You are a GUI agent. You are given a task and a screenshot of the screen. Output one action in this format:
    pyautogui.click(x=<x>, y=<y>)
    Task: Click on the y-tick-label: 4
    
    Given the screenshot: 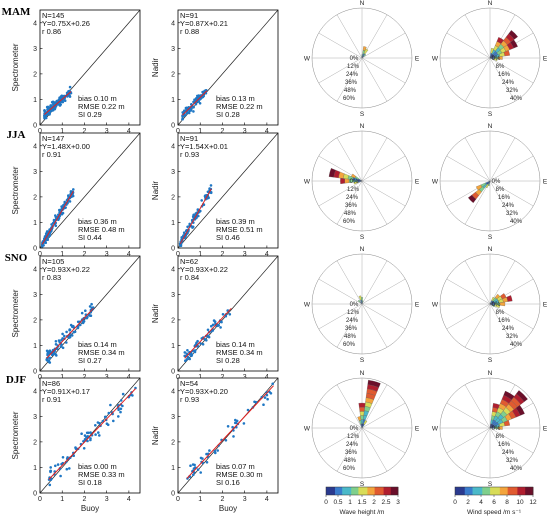 What is the action you would take?
    pyautogui.click(x=173, y=269)
    